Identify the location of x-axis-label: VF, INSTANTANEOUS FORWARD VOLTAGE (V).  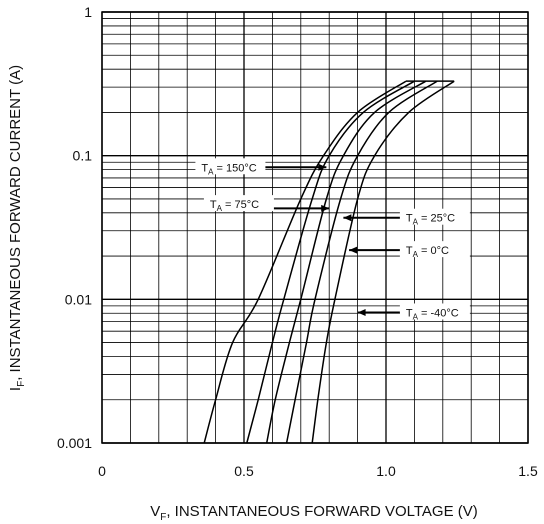
(314, 513).